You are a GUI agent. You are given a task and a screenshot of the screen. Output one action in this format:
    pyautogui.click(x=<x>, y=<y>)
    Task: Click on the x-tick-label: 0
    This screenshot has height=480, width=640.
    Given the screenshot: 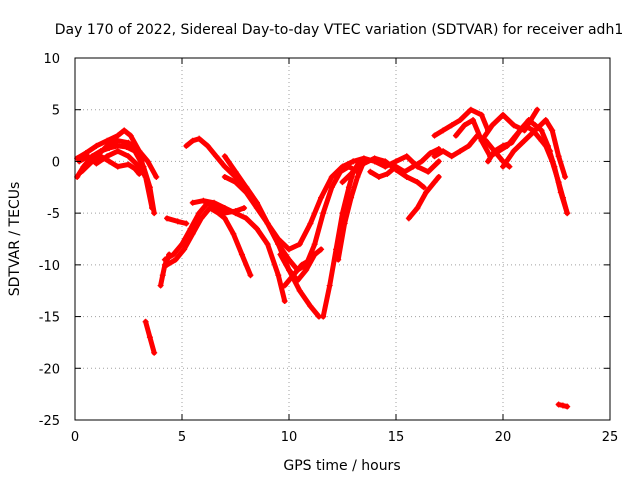 What is the action you would take?
    pyautogui.click(x=75, y=437)
    